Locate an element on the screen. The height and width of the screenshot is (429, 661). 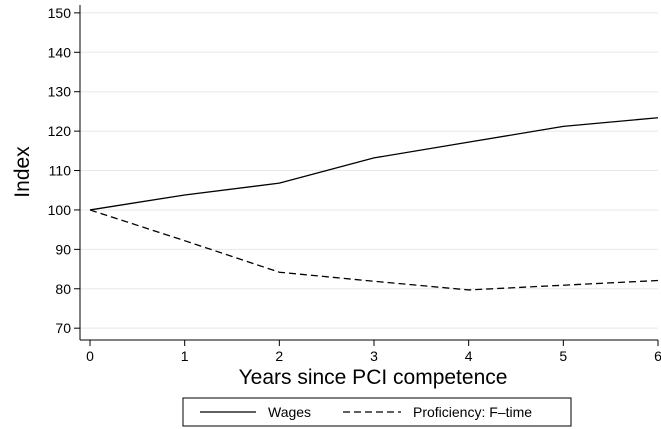
x-tick-label: 6 is located at coordinates (657, 356).